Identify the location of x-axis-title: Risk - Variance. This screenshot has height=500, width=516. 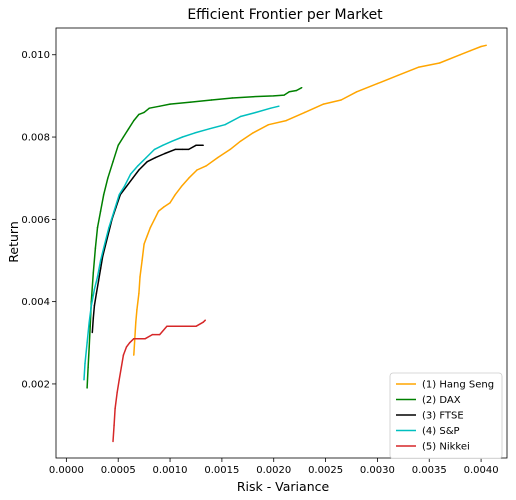
(283, 486).